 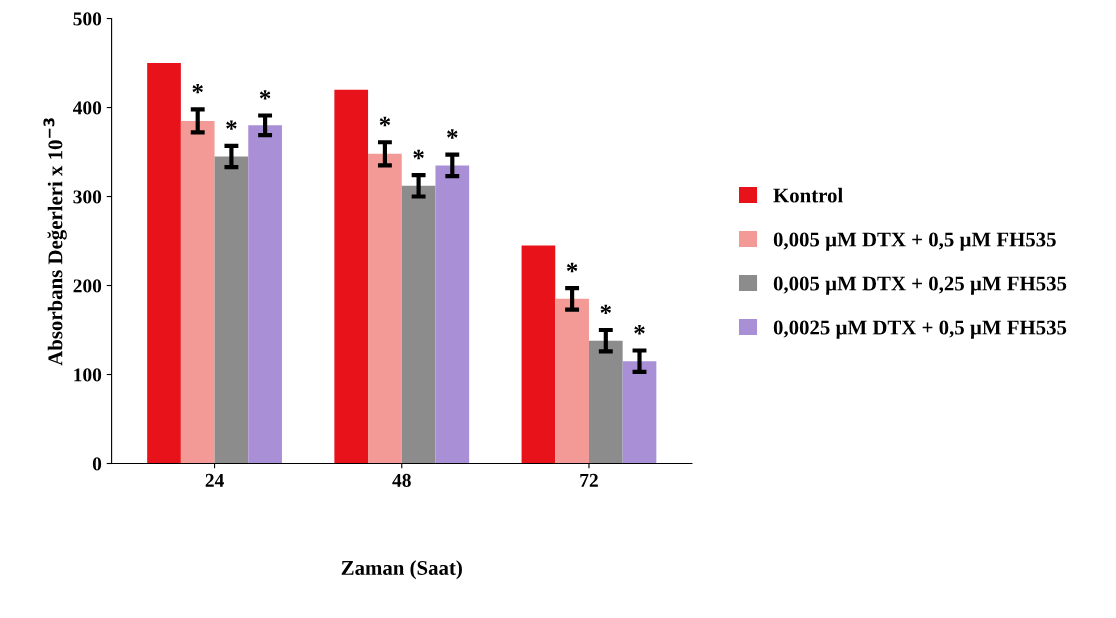 I want to click on y-axis-title: Absorbans Değerleri x 10$^{−3}$, so click(x=55, y=242).